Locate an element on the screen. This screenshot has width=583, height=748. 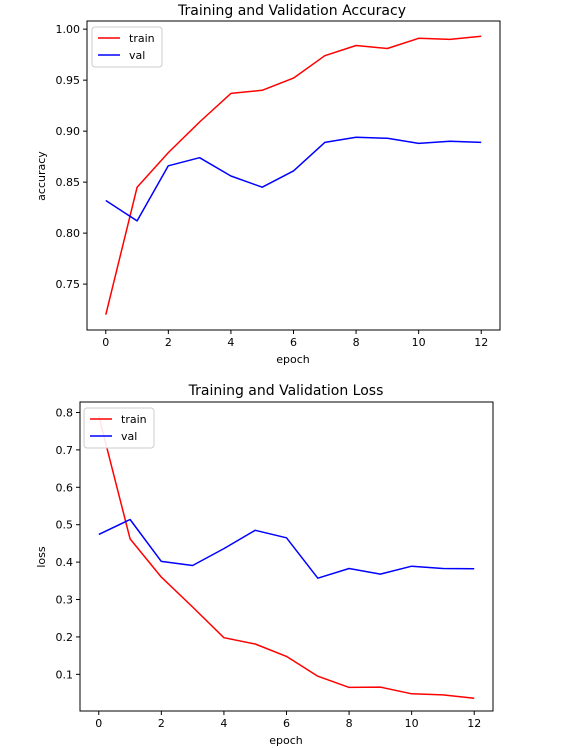
y-axis-label: accuracy is located at coordinates (41, 176).